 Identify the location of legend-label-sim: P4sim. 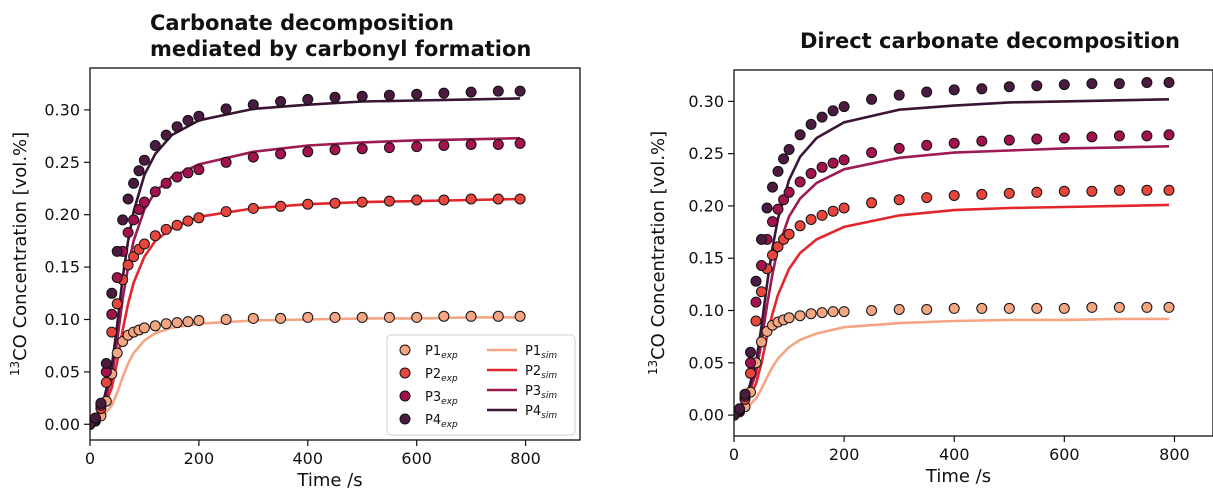
(541, 412).